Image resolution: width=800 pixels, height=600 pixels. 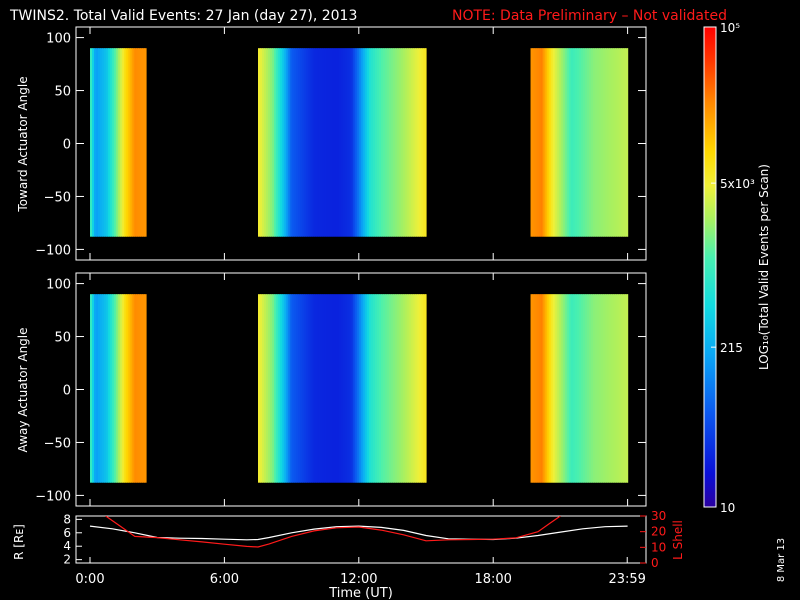 What do you see at coordinates (361, 539) in the screenshot?
I see `orbit-panel-frame` at bounding box center [361, 539].